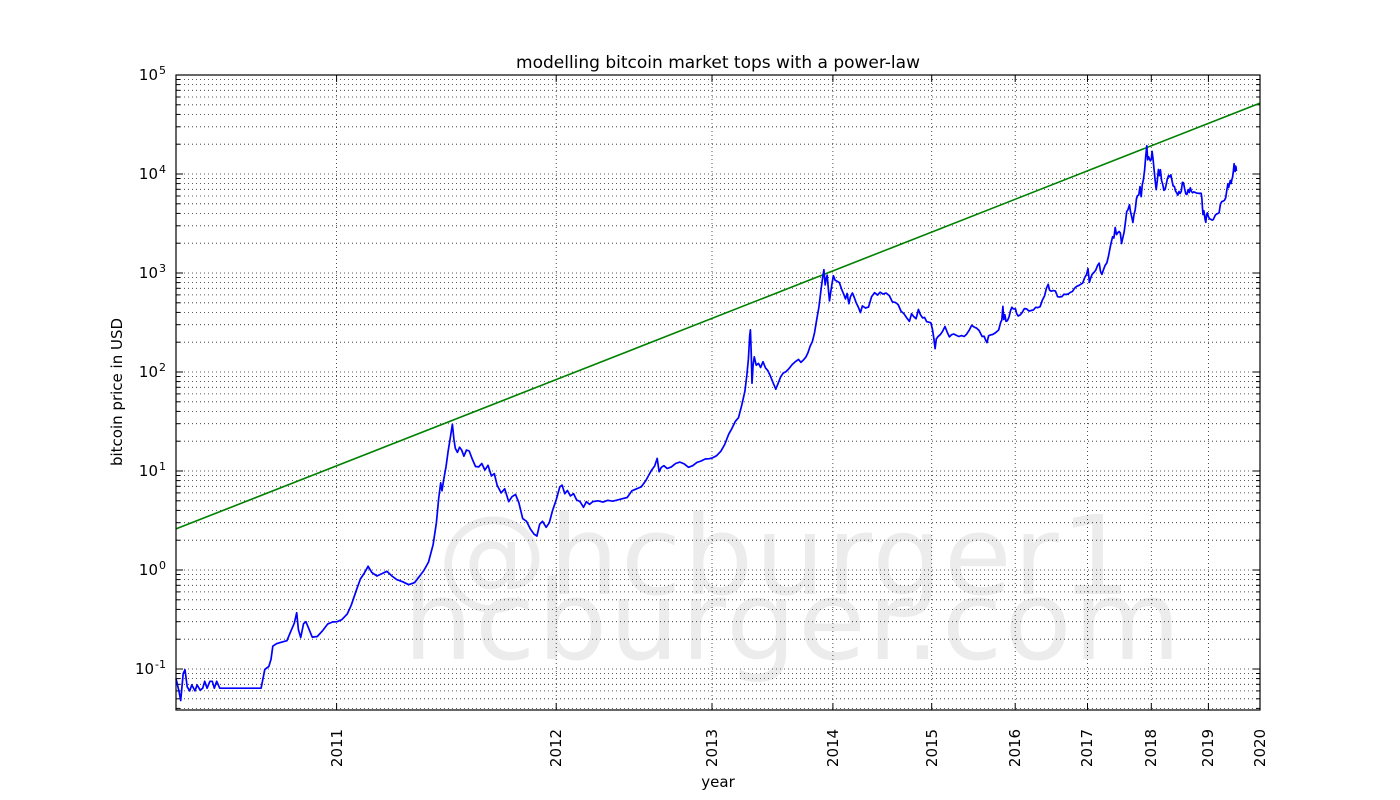 The image size is (1400, 800). Describe the element at coordinates (832, 748) in the screenshot. I see `x-tick-label: 2014` at that location.